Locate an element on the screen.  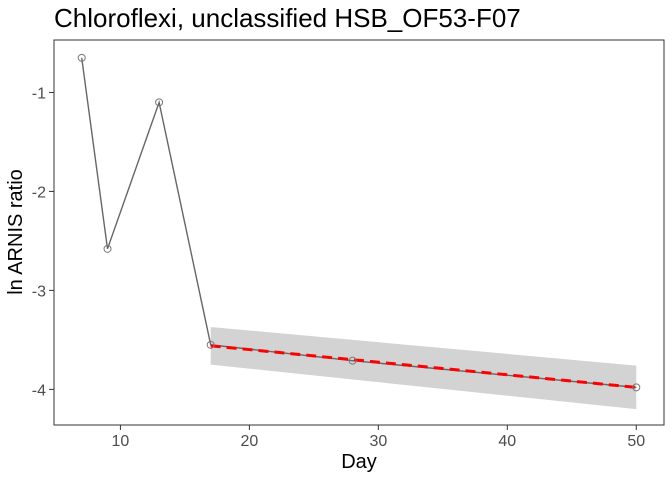
fit-line is located at coordinates (423, 366).